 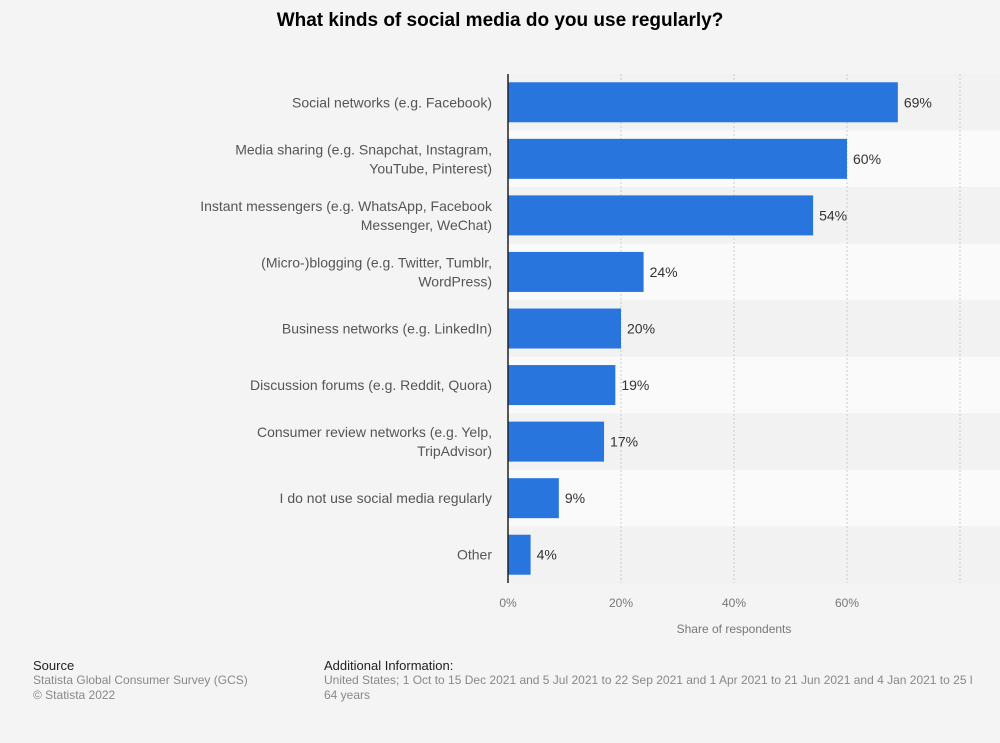 I want to click on data-label: 9%, so click(x=575, y=498).